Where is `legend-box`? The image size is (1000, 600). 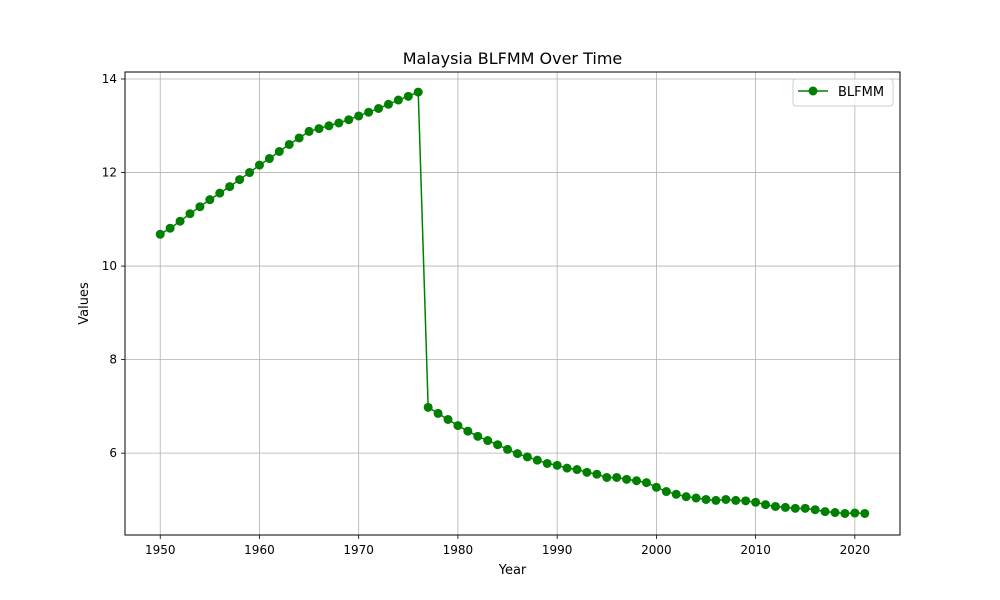
legend-box is located at coordinates (843, 92).